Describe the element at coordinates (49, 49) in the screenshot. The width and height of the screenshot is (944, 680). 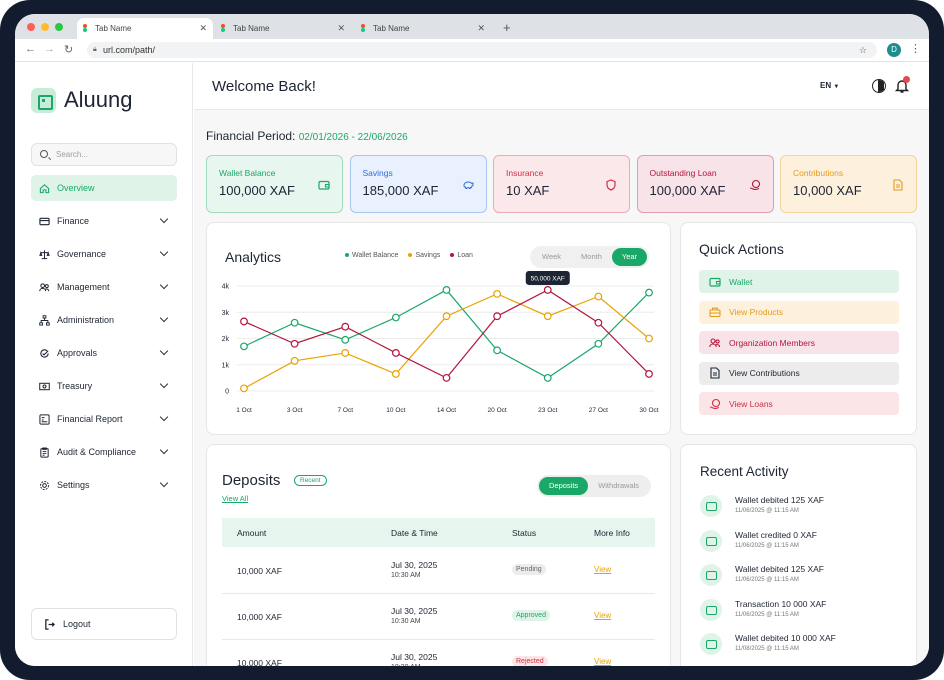
I see `forward-arrow-icon: →` at that location.